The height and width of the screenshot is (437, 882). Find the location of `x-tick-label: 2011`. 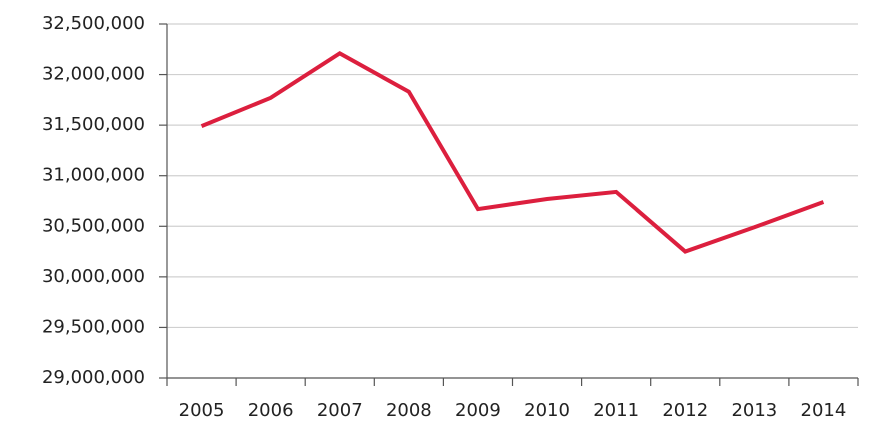

x-tick-label: 2011 is located at coordinates (616, 410).